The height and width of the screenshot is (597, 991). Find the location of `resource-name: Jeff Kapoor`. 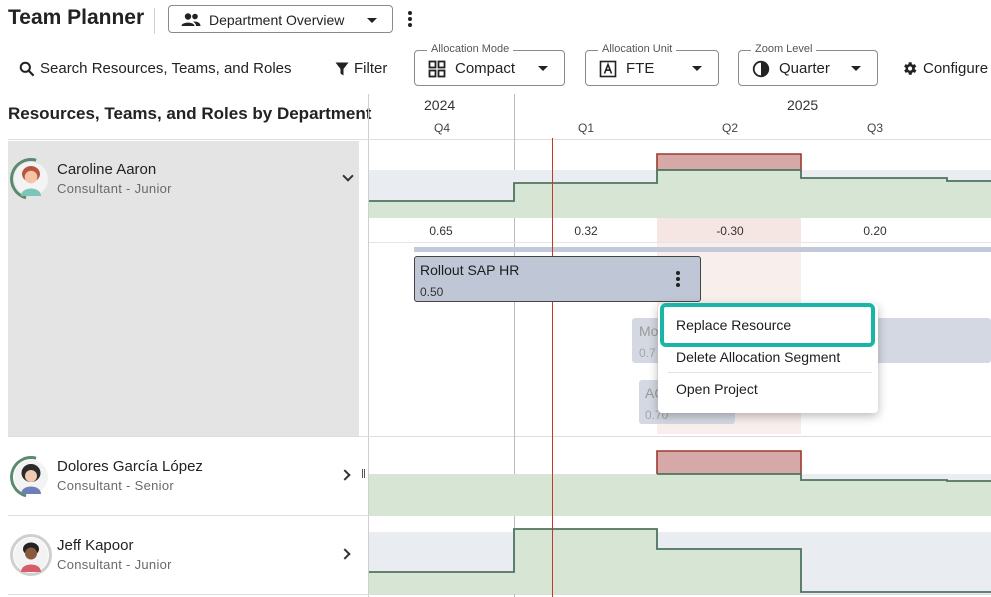

resource-name: Jeff Kapoor is located at coordinates (95, 545).